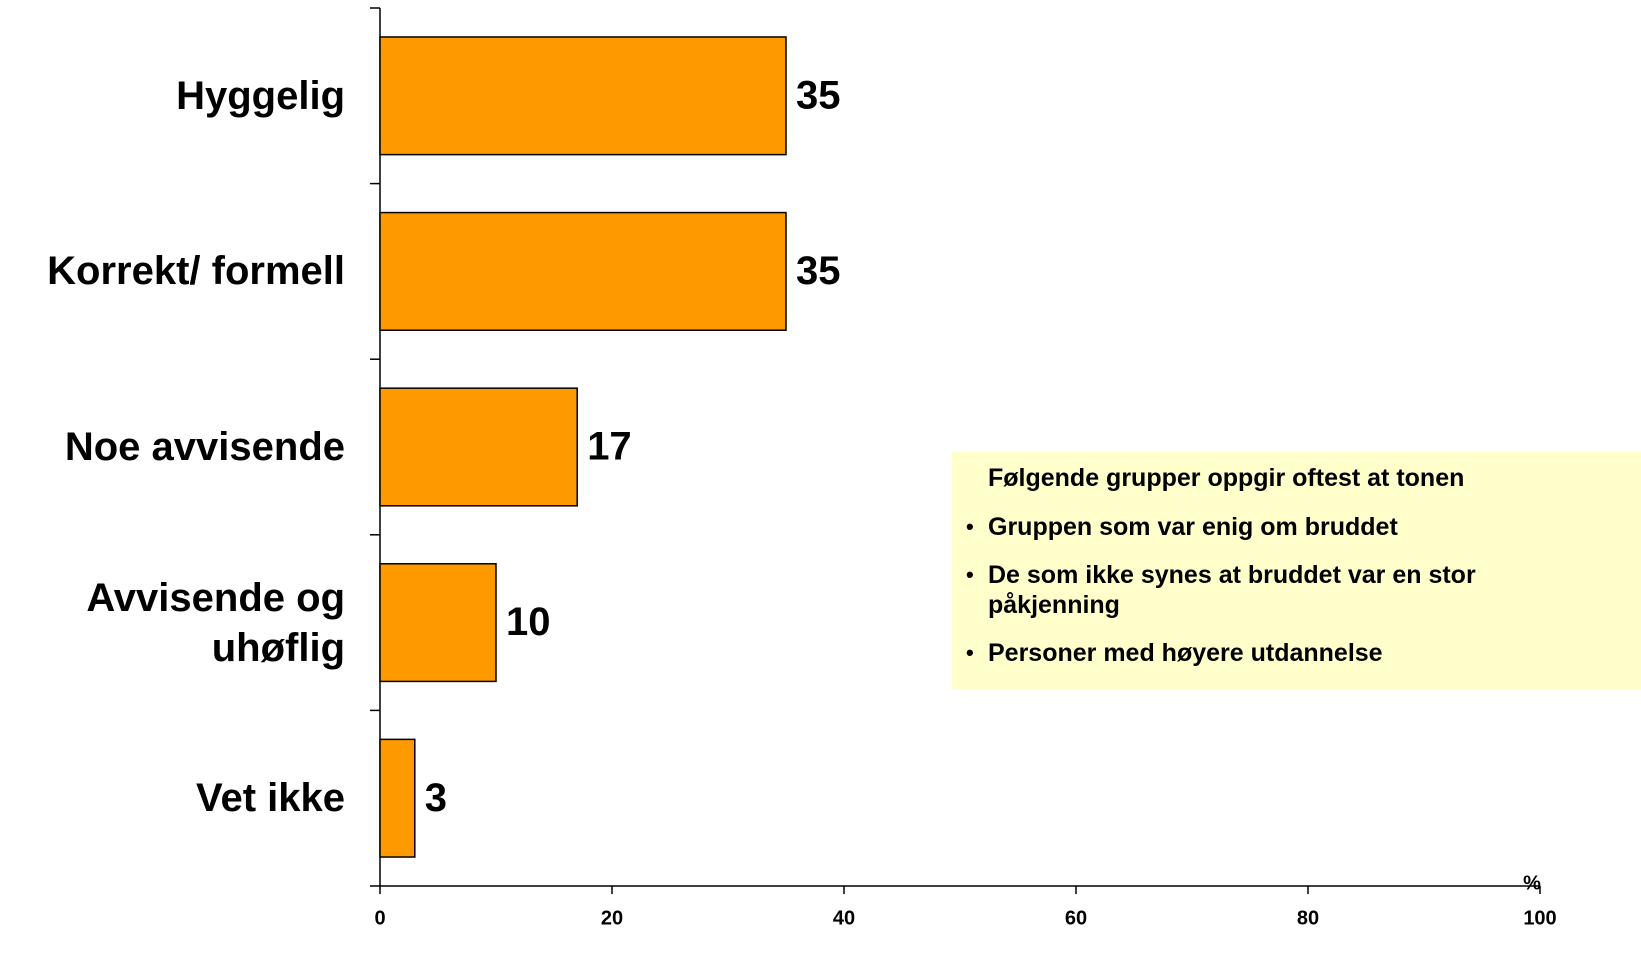 The width and height of the screenshot is (1641, 972). I want to click on annotation-title: Følgende grupper oppgir oftest at tonen, so click(1226, 478).